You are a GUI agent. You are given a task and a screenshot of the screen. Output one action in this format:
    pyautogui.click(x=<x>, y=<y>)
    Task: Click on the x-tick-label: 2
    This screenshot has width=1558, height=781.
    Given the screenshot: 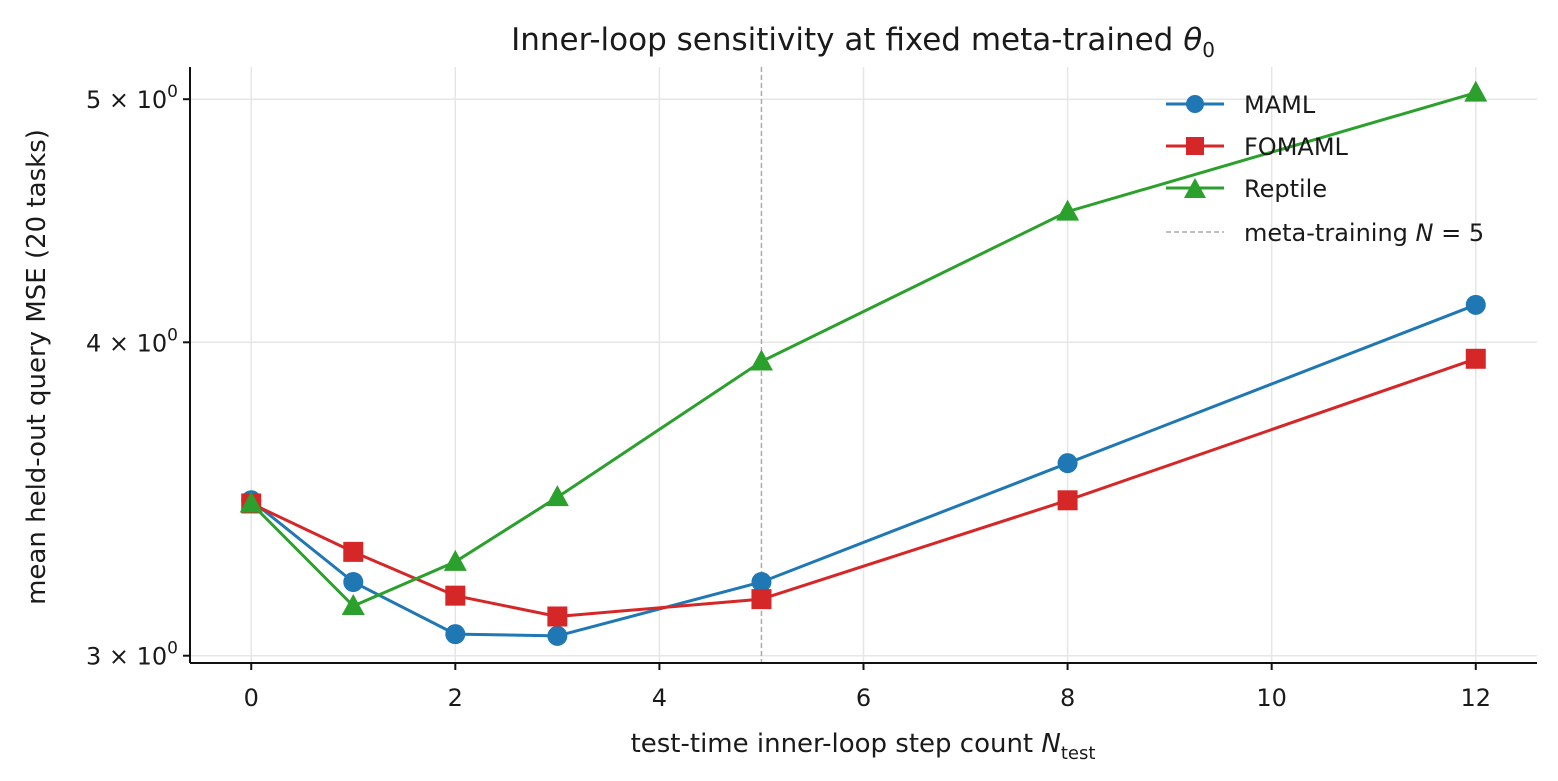 What is the action you would take?
    pyautogui.click(x=455, y=698)
    